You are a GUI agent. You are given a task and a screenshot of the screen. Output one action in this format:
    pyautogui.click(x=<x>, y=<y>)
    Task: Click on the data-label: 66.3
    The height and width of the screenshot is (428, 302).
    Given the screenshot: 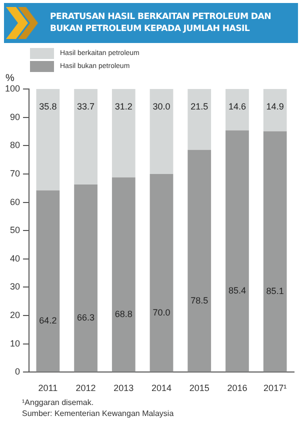 What is the action you would take?
    pyautogui.click(x=86, y=317)
    